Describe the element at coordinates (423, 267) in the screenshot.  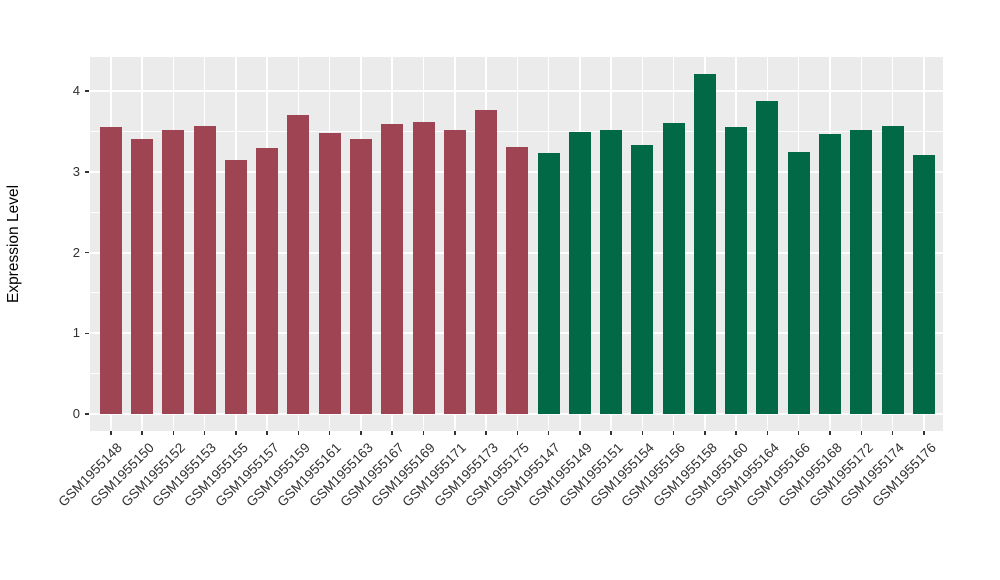
I see `bar-GSM1955169` at that location.